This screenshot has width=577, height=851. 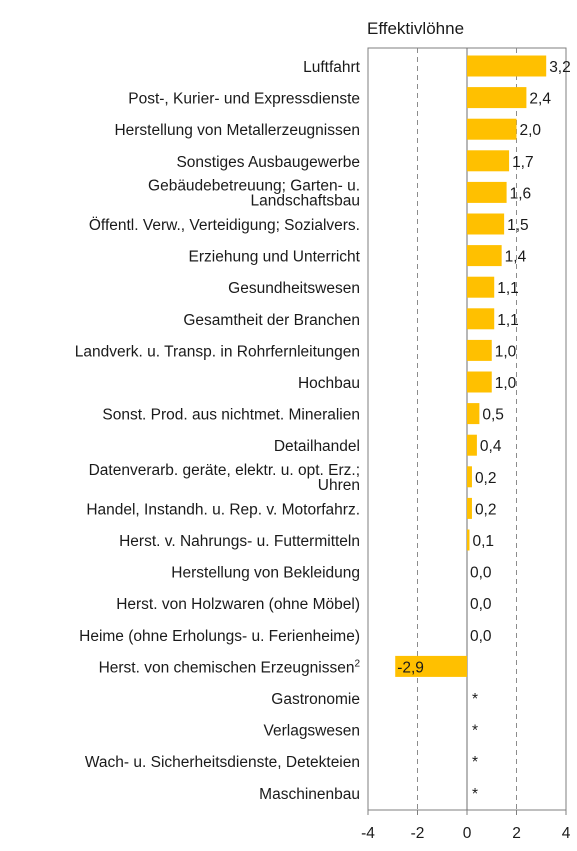 I want to click on value-label: 0,1, so click(x=483, y=541).